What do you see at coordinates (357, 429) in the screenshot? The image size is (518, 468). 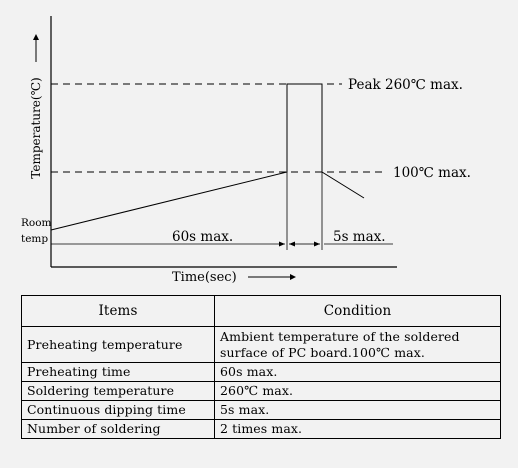 I see `row-condition: 2 times max.` at bounding box center [357, 429].